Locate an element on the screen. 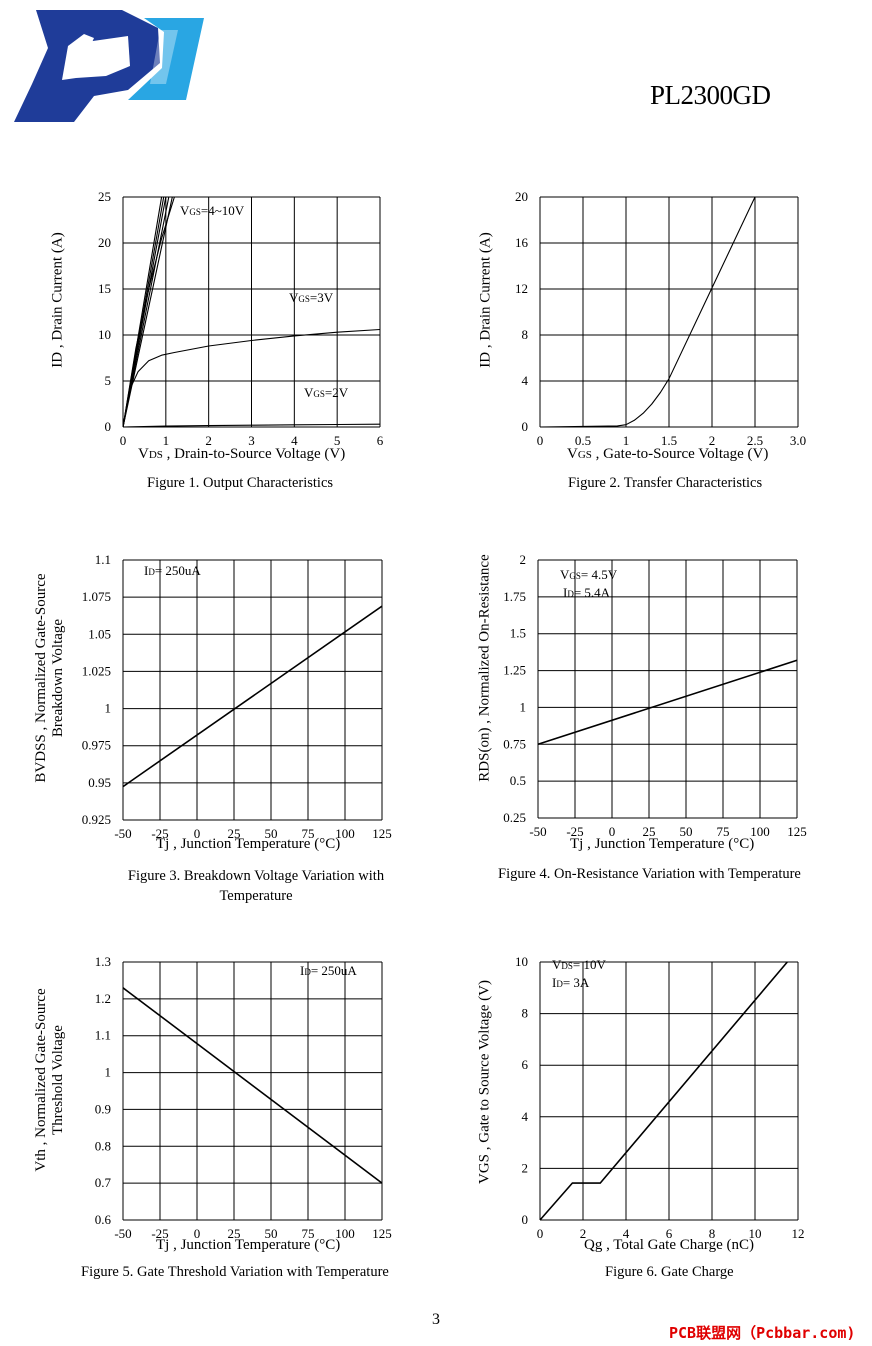 This screenshot has width=872, height=1346. chart-6-marks is located at coordinates (663, 1091).